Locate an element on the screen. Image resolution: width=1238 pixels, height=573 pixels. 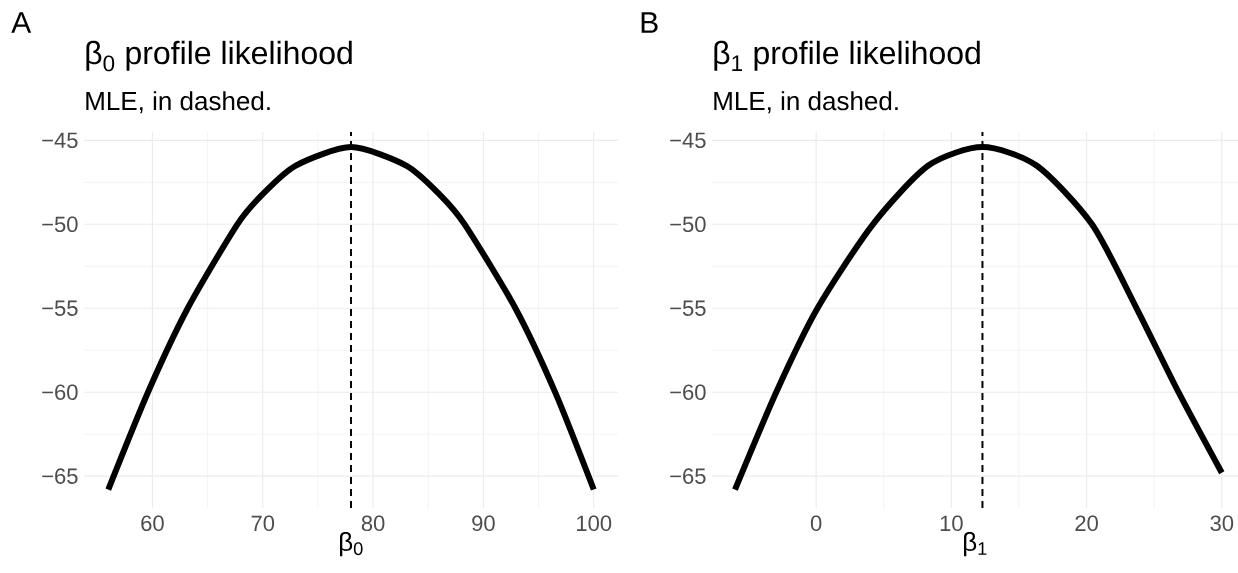
x-axis-title: β$_{1}$ is located at coordinates (975, 544).